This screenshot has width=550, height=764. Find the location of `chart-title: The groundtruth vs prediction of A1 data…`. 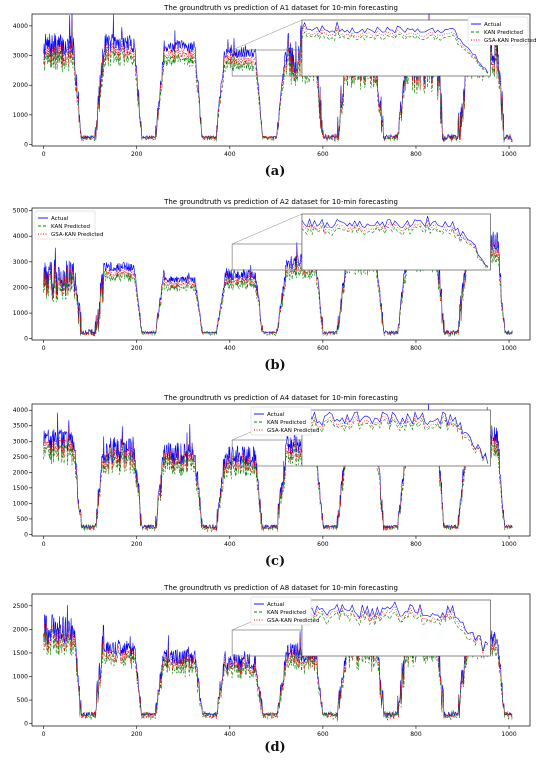

chart-title: The groundtruth vs prediction of A1 data… is located at coordinates (280, 8).